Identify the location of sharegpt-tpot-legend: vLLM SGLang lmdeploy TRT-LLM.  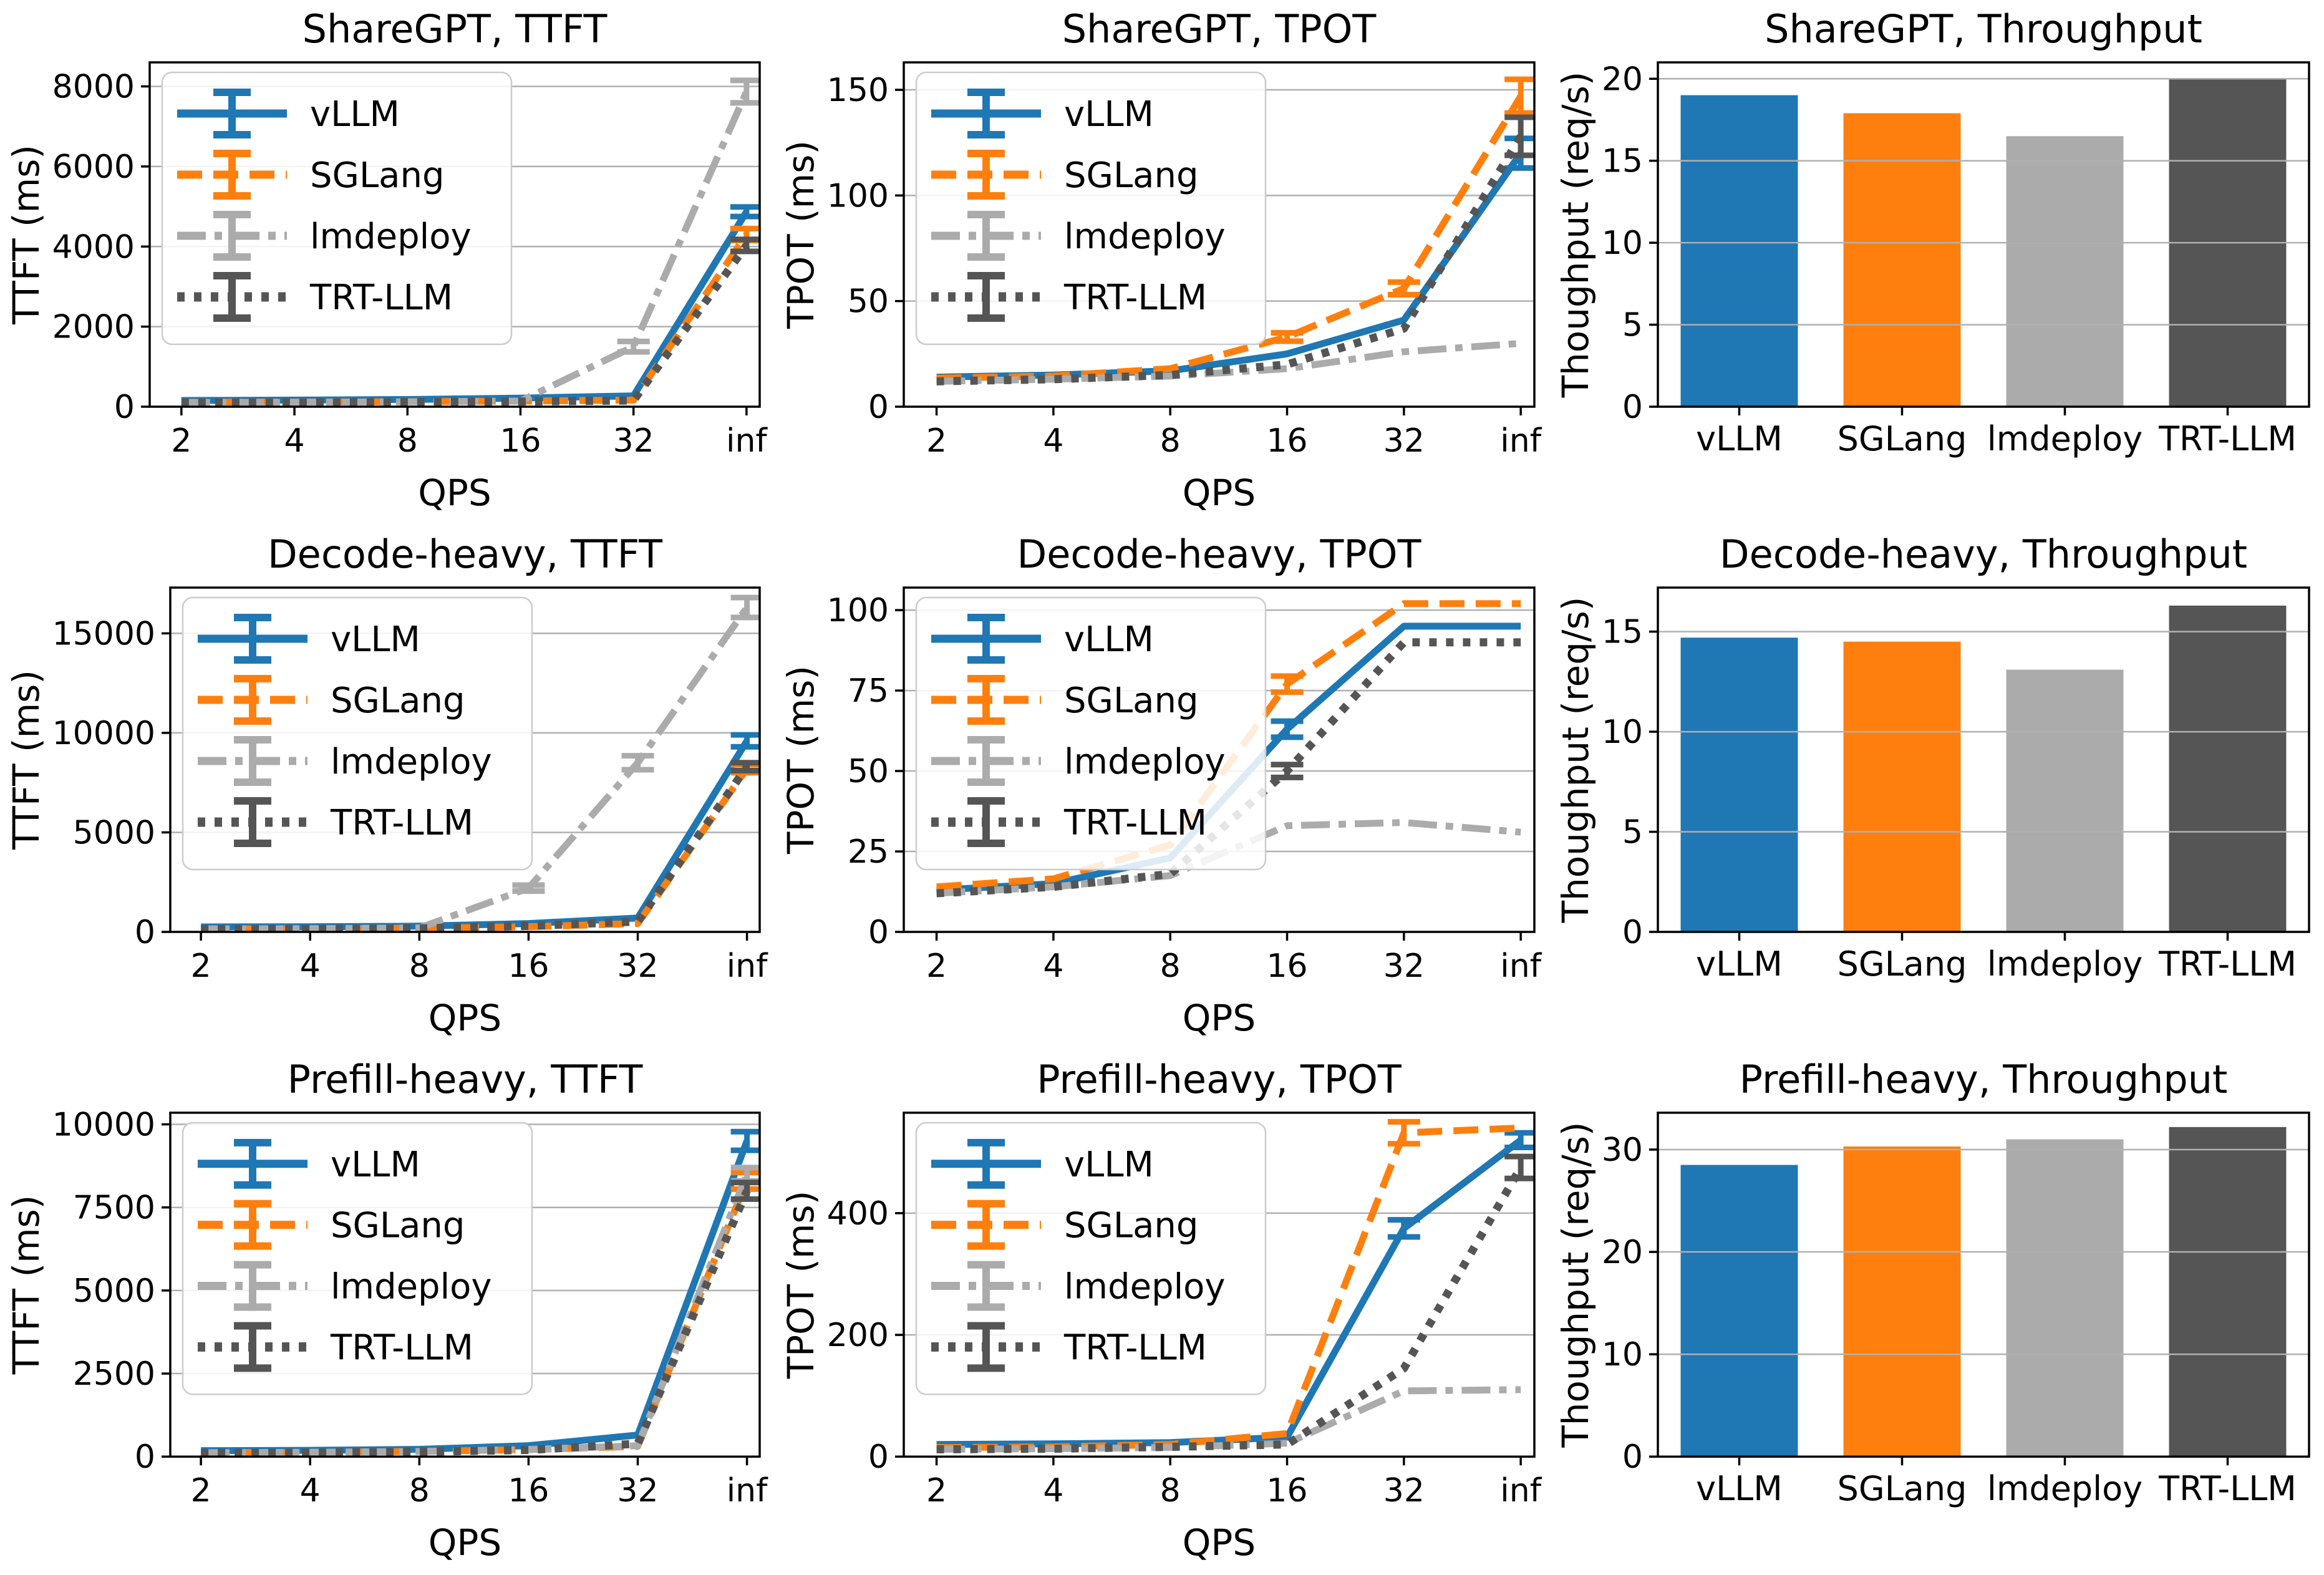
(1091, 208).